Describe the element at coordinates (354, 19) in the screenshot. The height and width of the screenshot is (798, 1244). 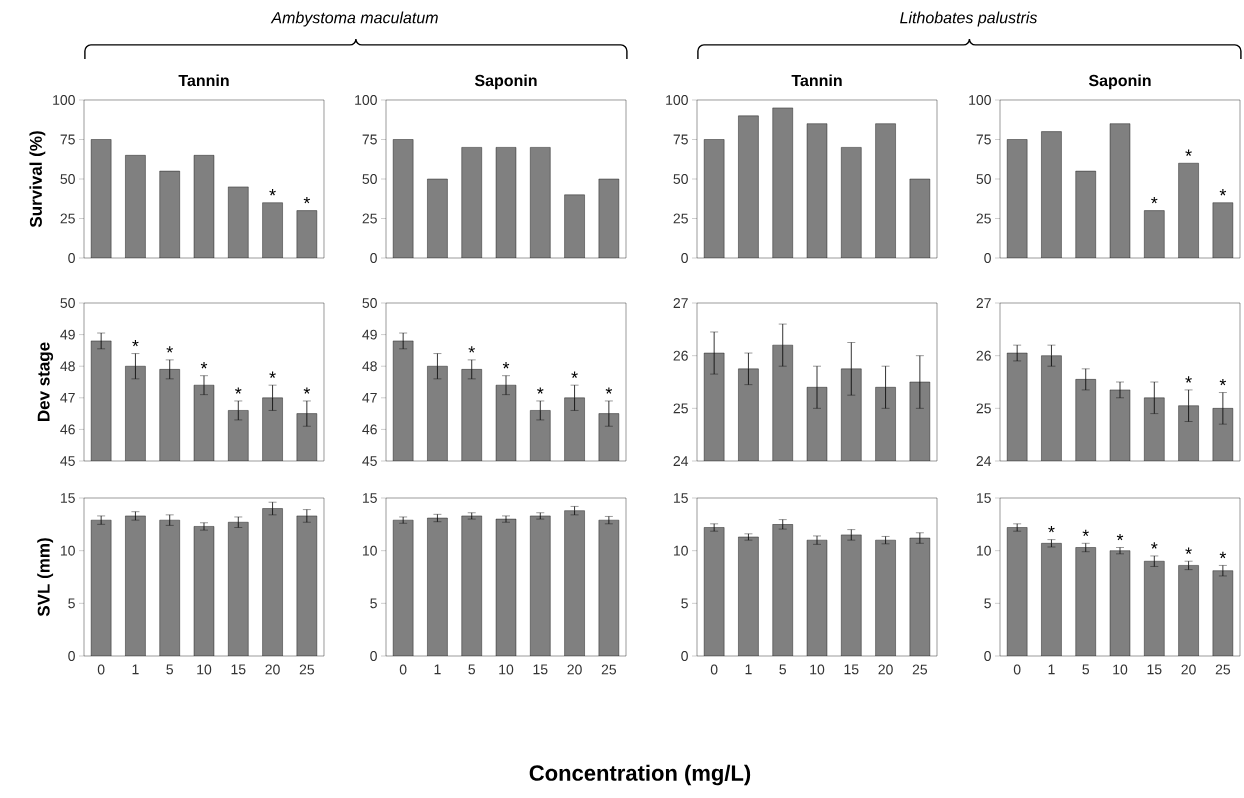
I see `text: Ambystoma maculatum` at that location.